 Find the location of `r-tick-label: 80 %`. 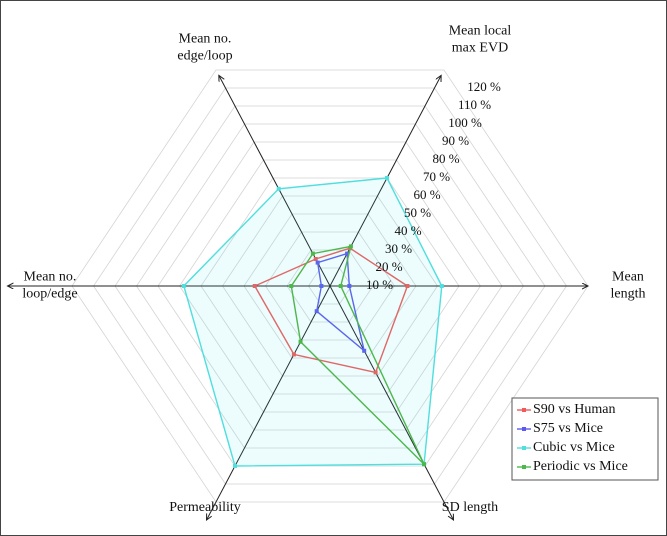

r-tick-label: 80 % is located at coordinates (445, 158).